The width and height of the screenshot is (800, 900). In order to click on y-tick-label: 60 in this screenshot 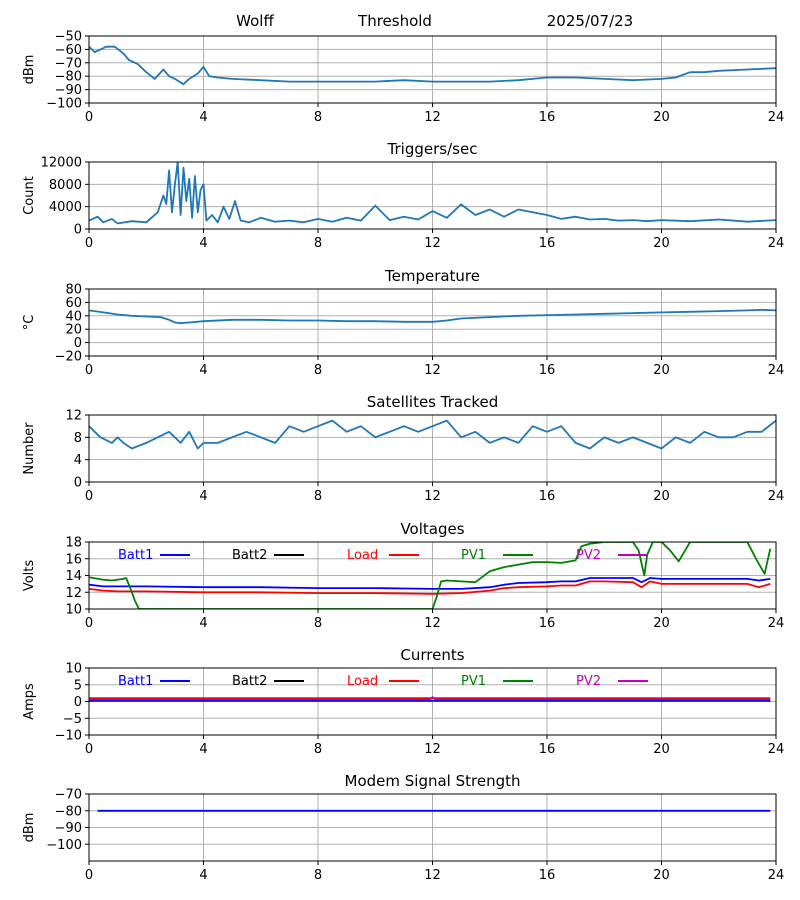, I will do `click(73, 303)`.